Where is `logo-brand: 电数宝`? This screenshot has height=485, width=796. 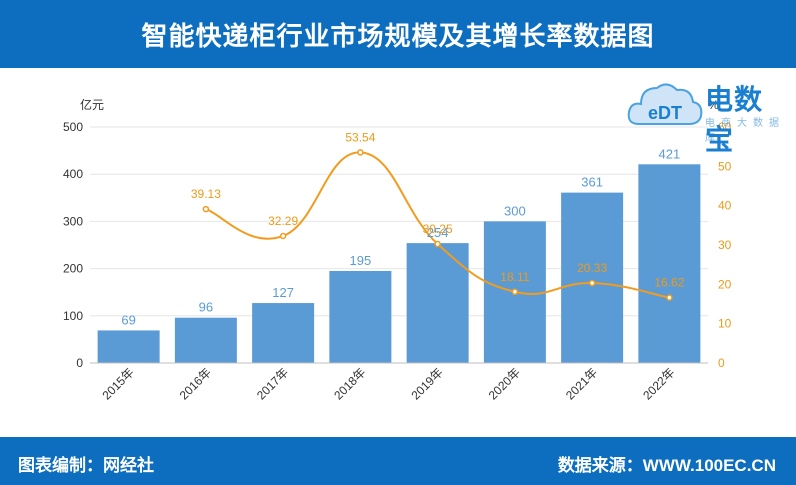 logo-brand: 电数宝 is located at coordinates (734, 119).